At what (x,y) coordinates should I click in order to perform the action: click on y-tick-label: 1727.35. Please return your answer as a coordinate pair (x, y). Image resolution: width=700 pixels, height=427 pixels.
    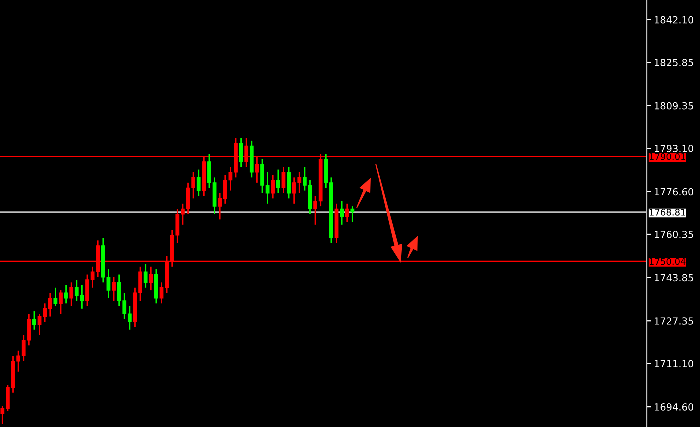
    Looking at the image, I should click on (674, 321).